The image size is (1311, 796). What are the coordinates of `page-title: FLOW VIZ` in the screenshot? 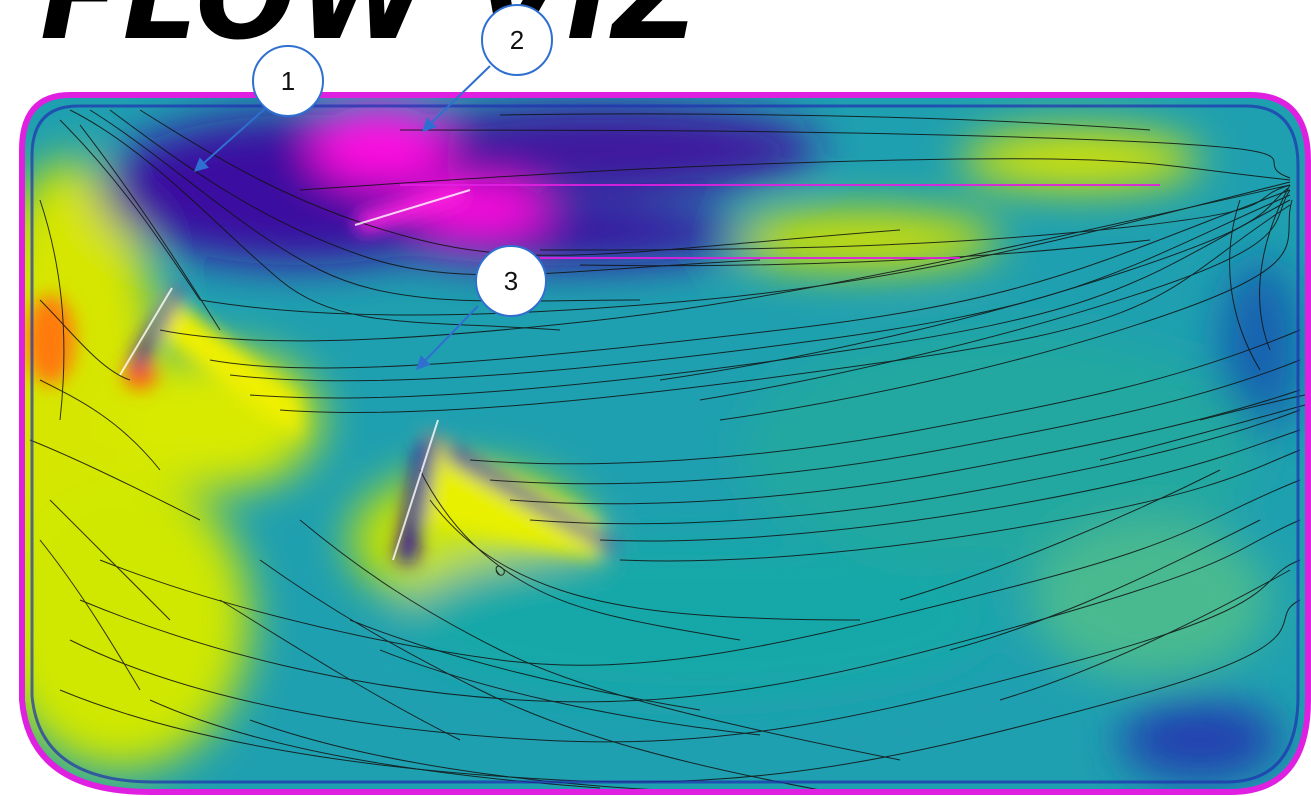 It's located at (370, 28).